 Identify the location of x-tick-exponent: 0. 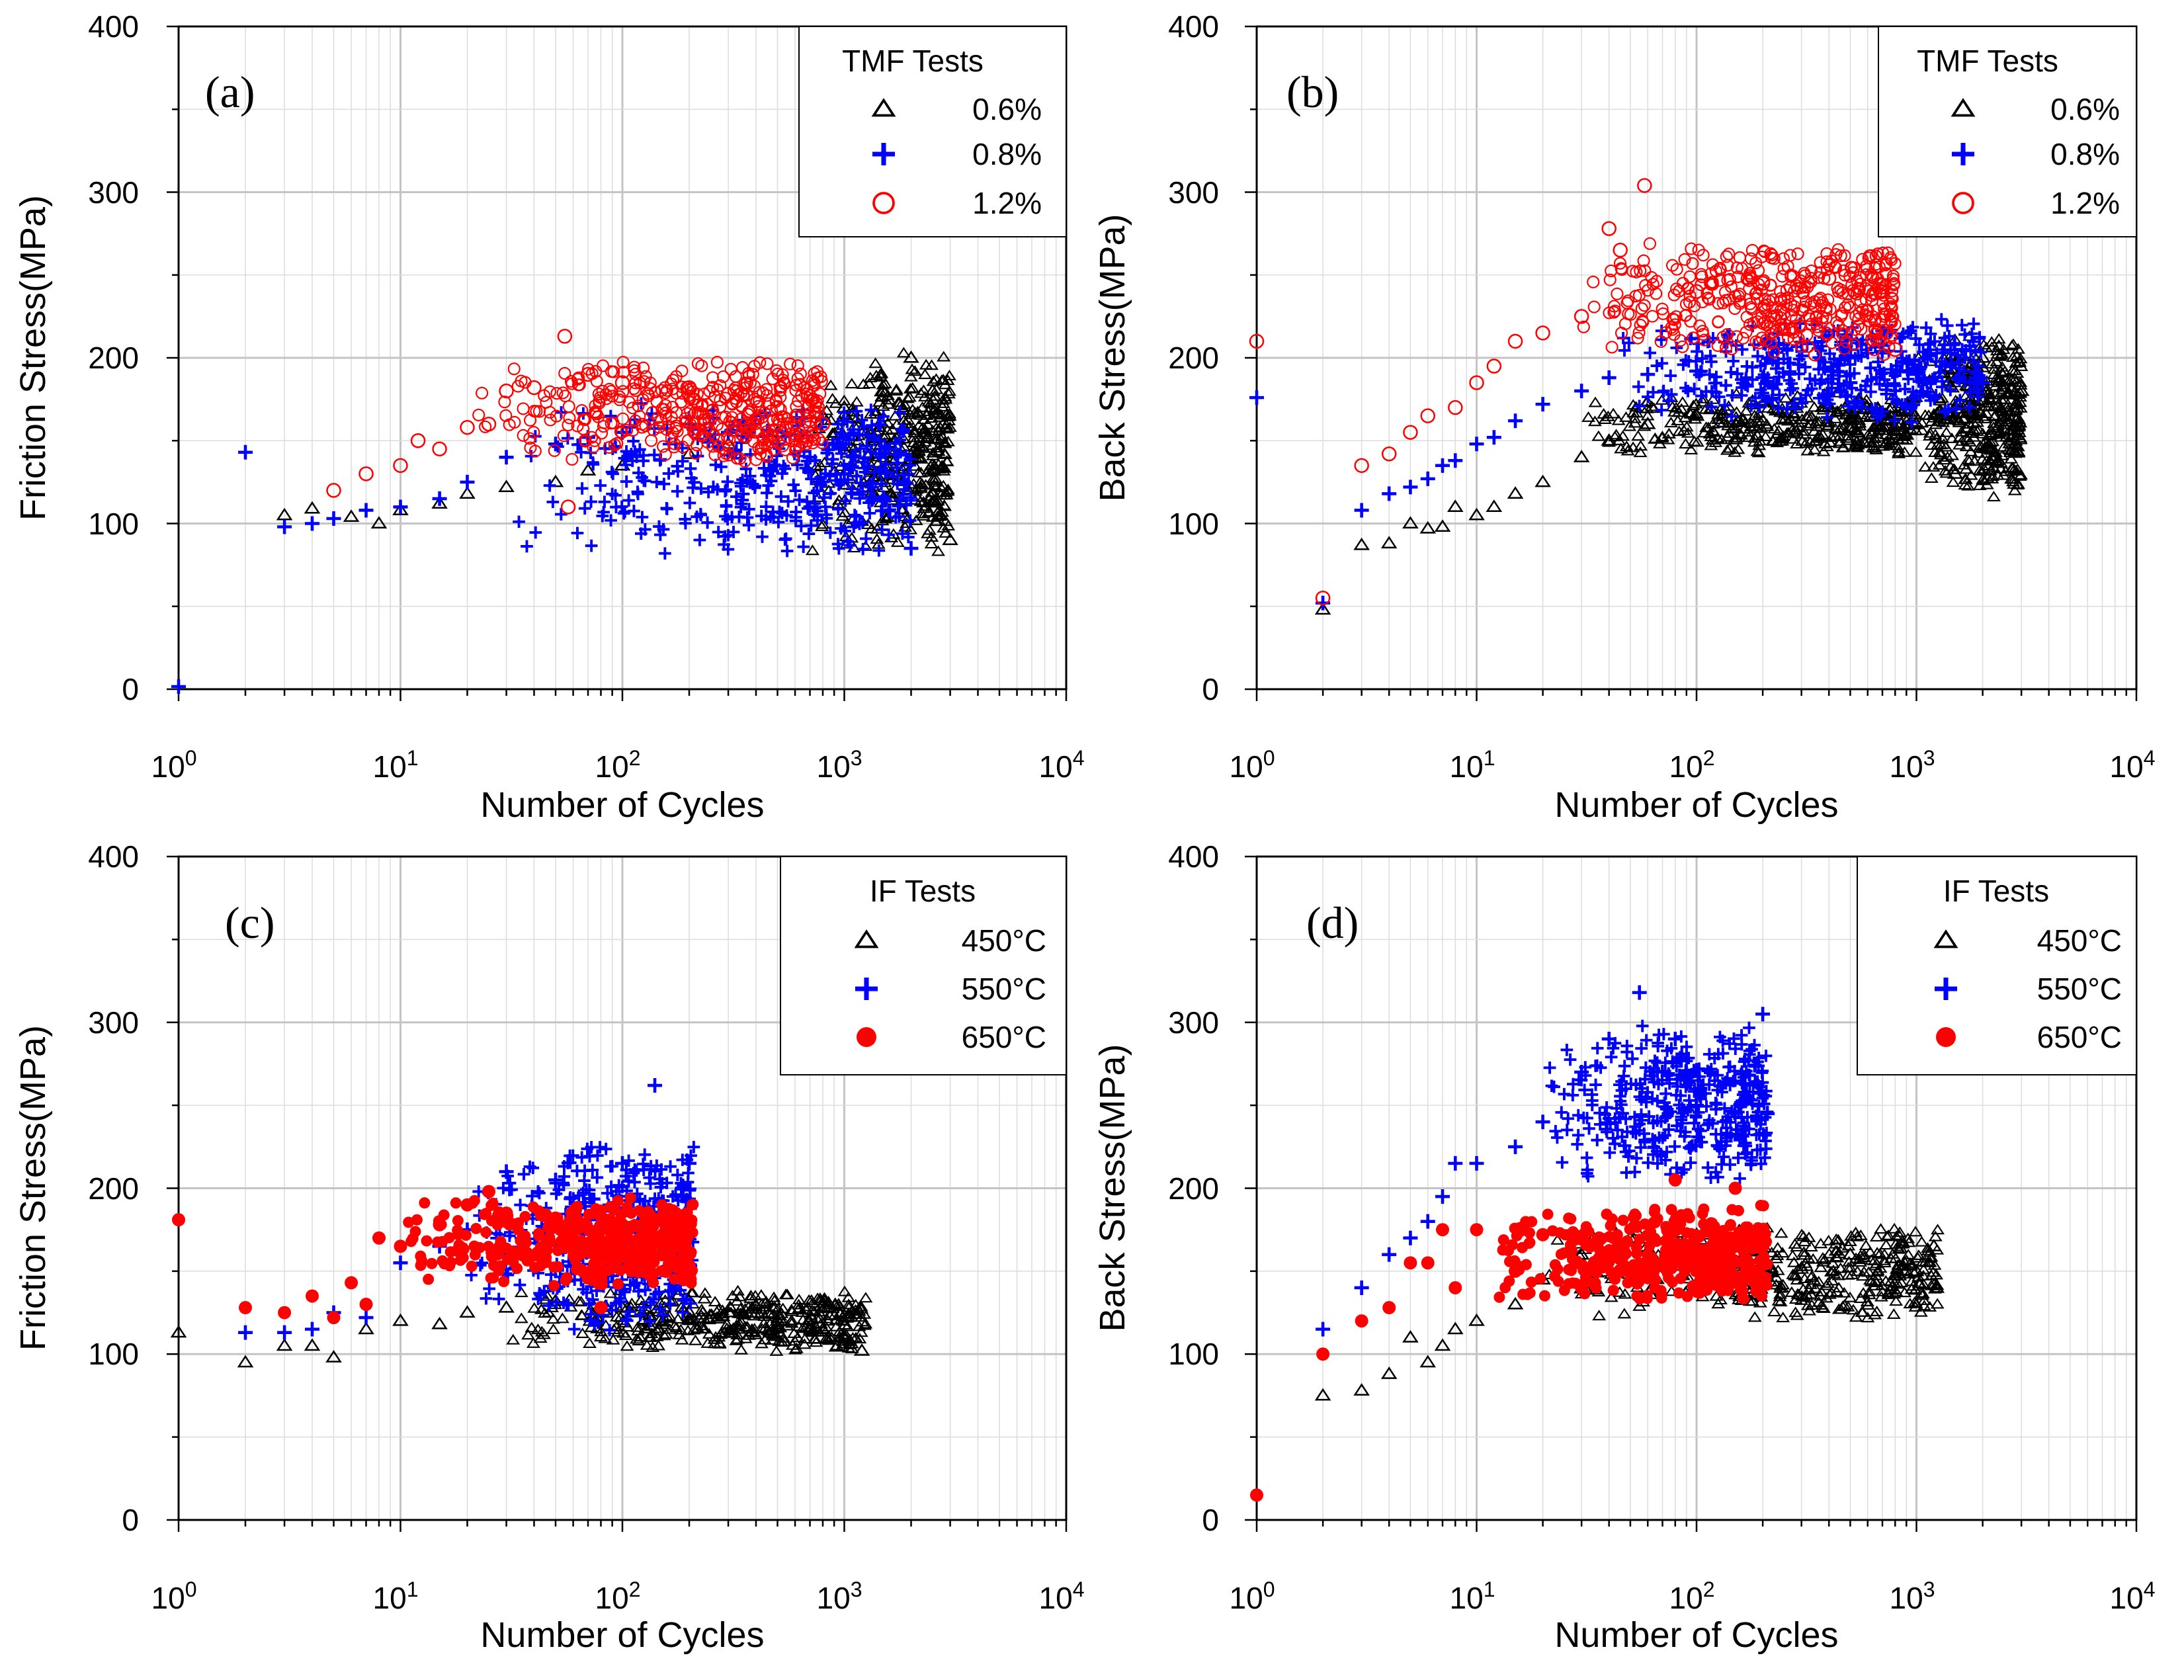
(191, 1589).